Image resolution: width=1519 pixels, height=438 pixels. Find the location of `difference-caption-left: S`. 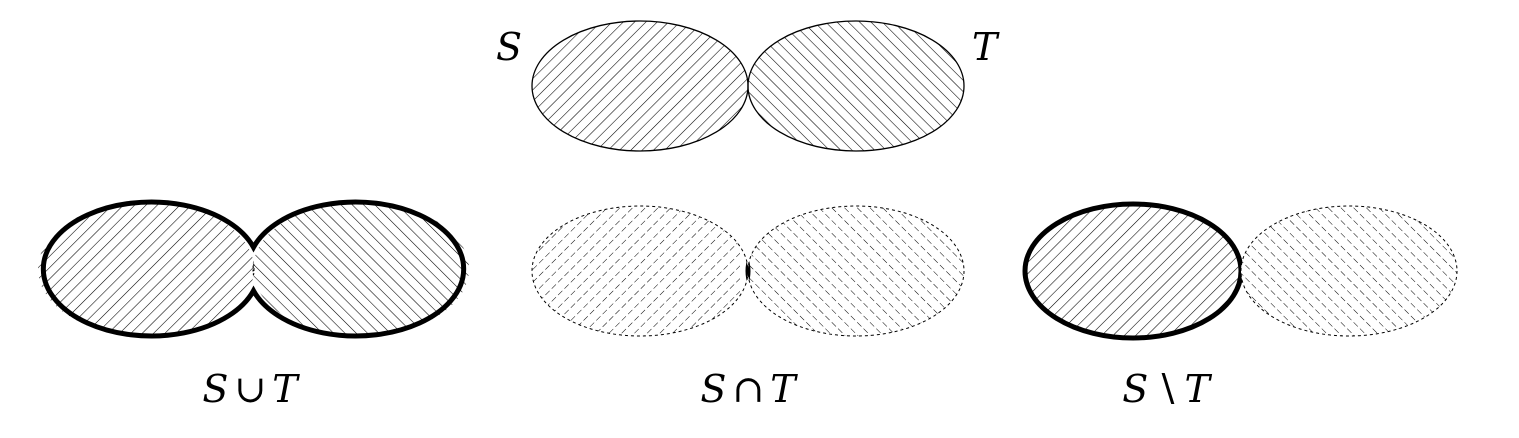

difference-caption-left: S is located at coordinates (1135, 389).